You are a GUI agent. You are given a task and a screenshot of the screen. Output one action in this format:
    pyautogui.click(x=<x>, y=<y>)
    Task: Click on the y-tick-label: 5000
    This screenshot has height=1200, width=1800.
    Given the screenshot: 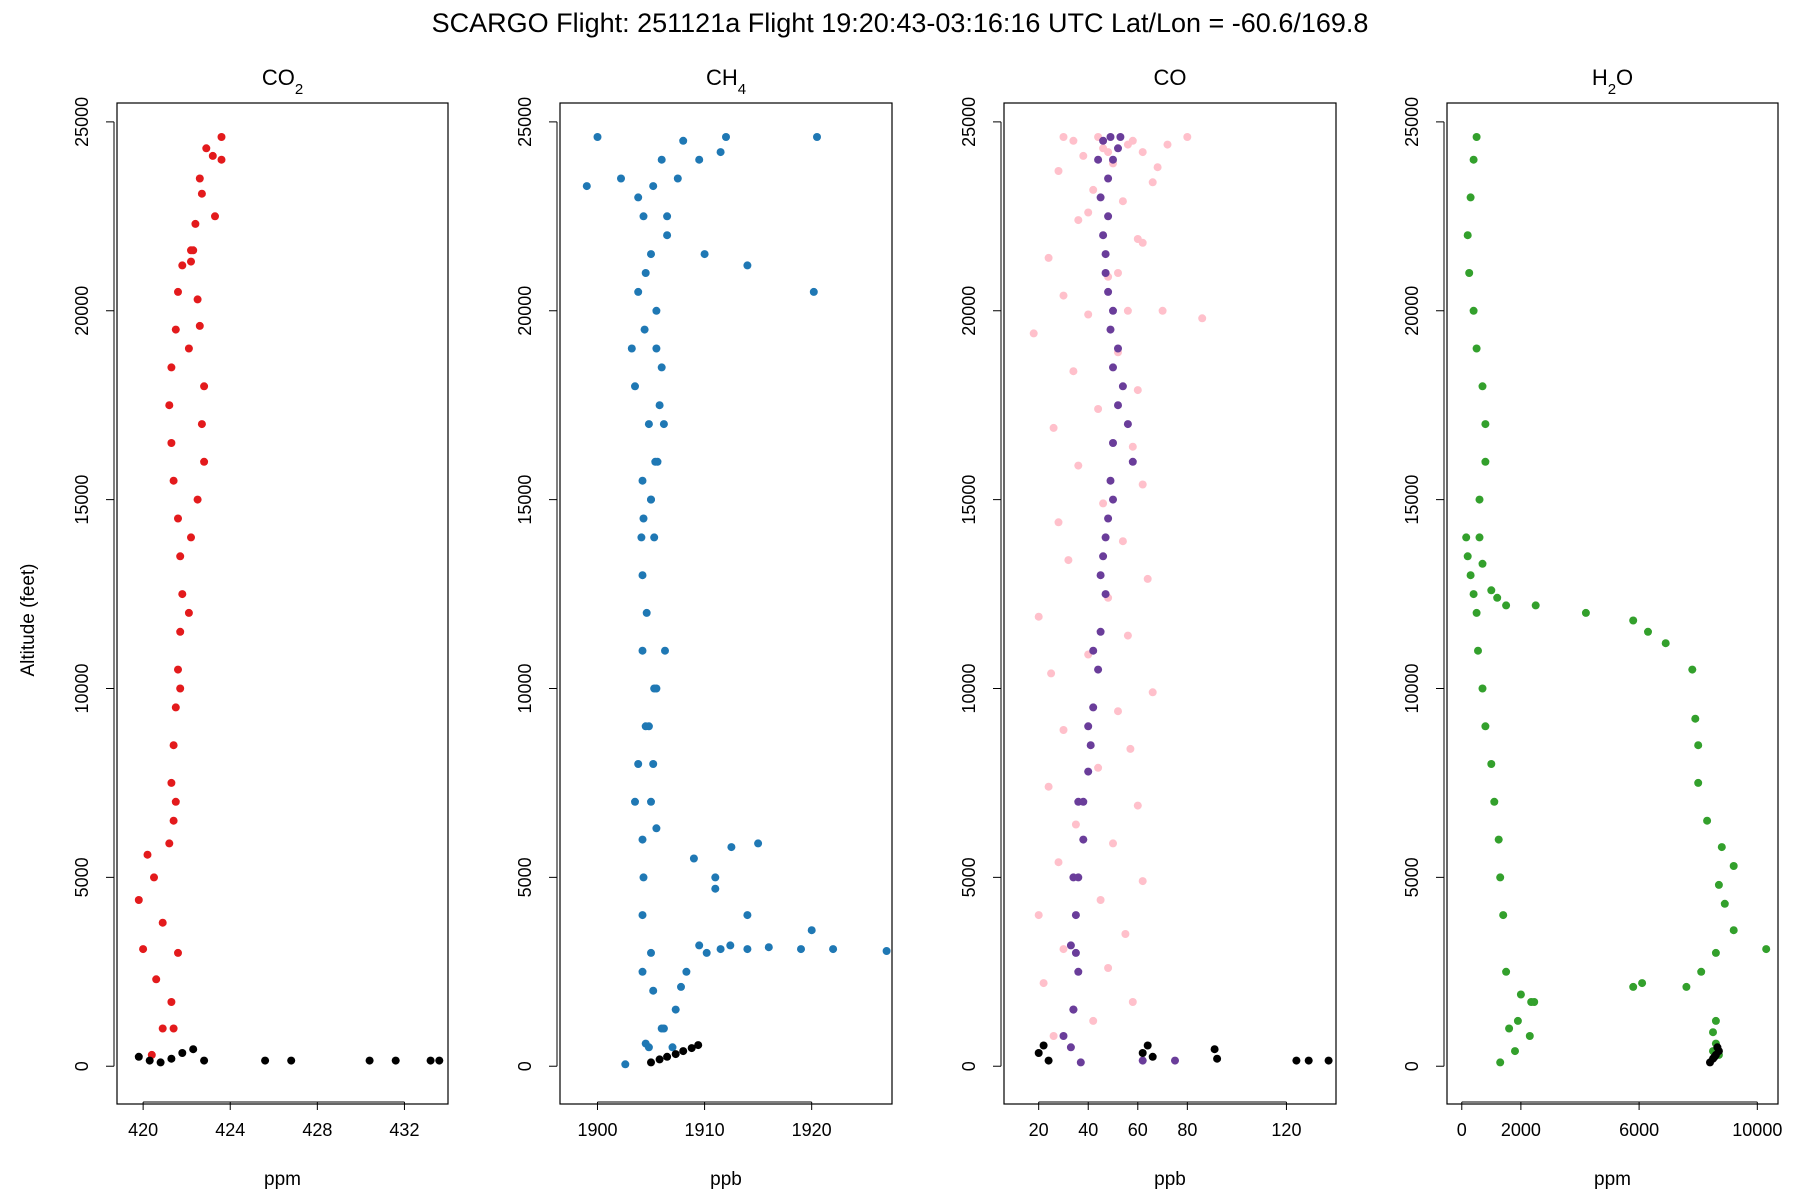 What is the action you would take?
    pyautogui.click(x=525, y=877)
    